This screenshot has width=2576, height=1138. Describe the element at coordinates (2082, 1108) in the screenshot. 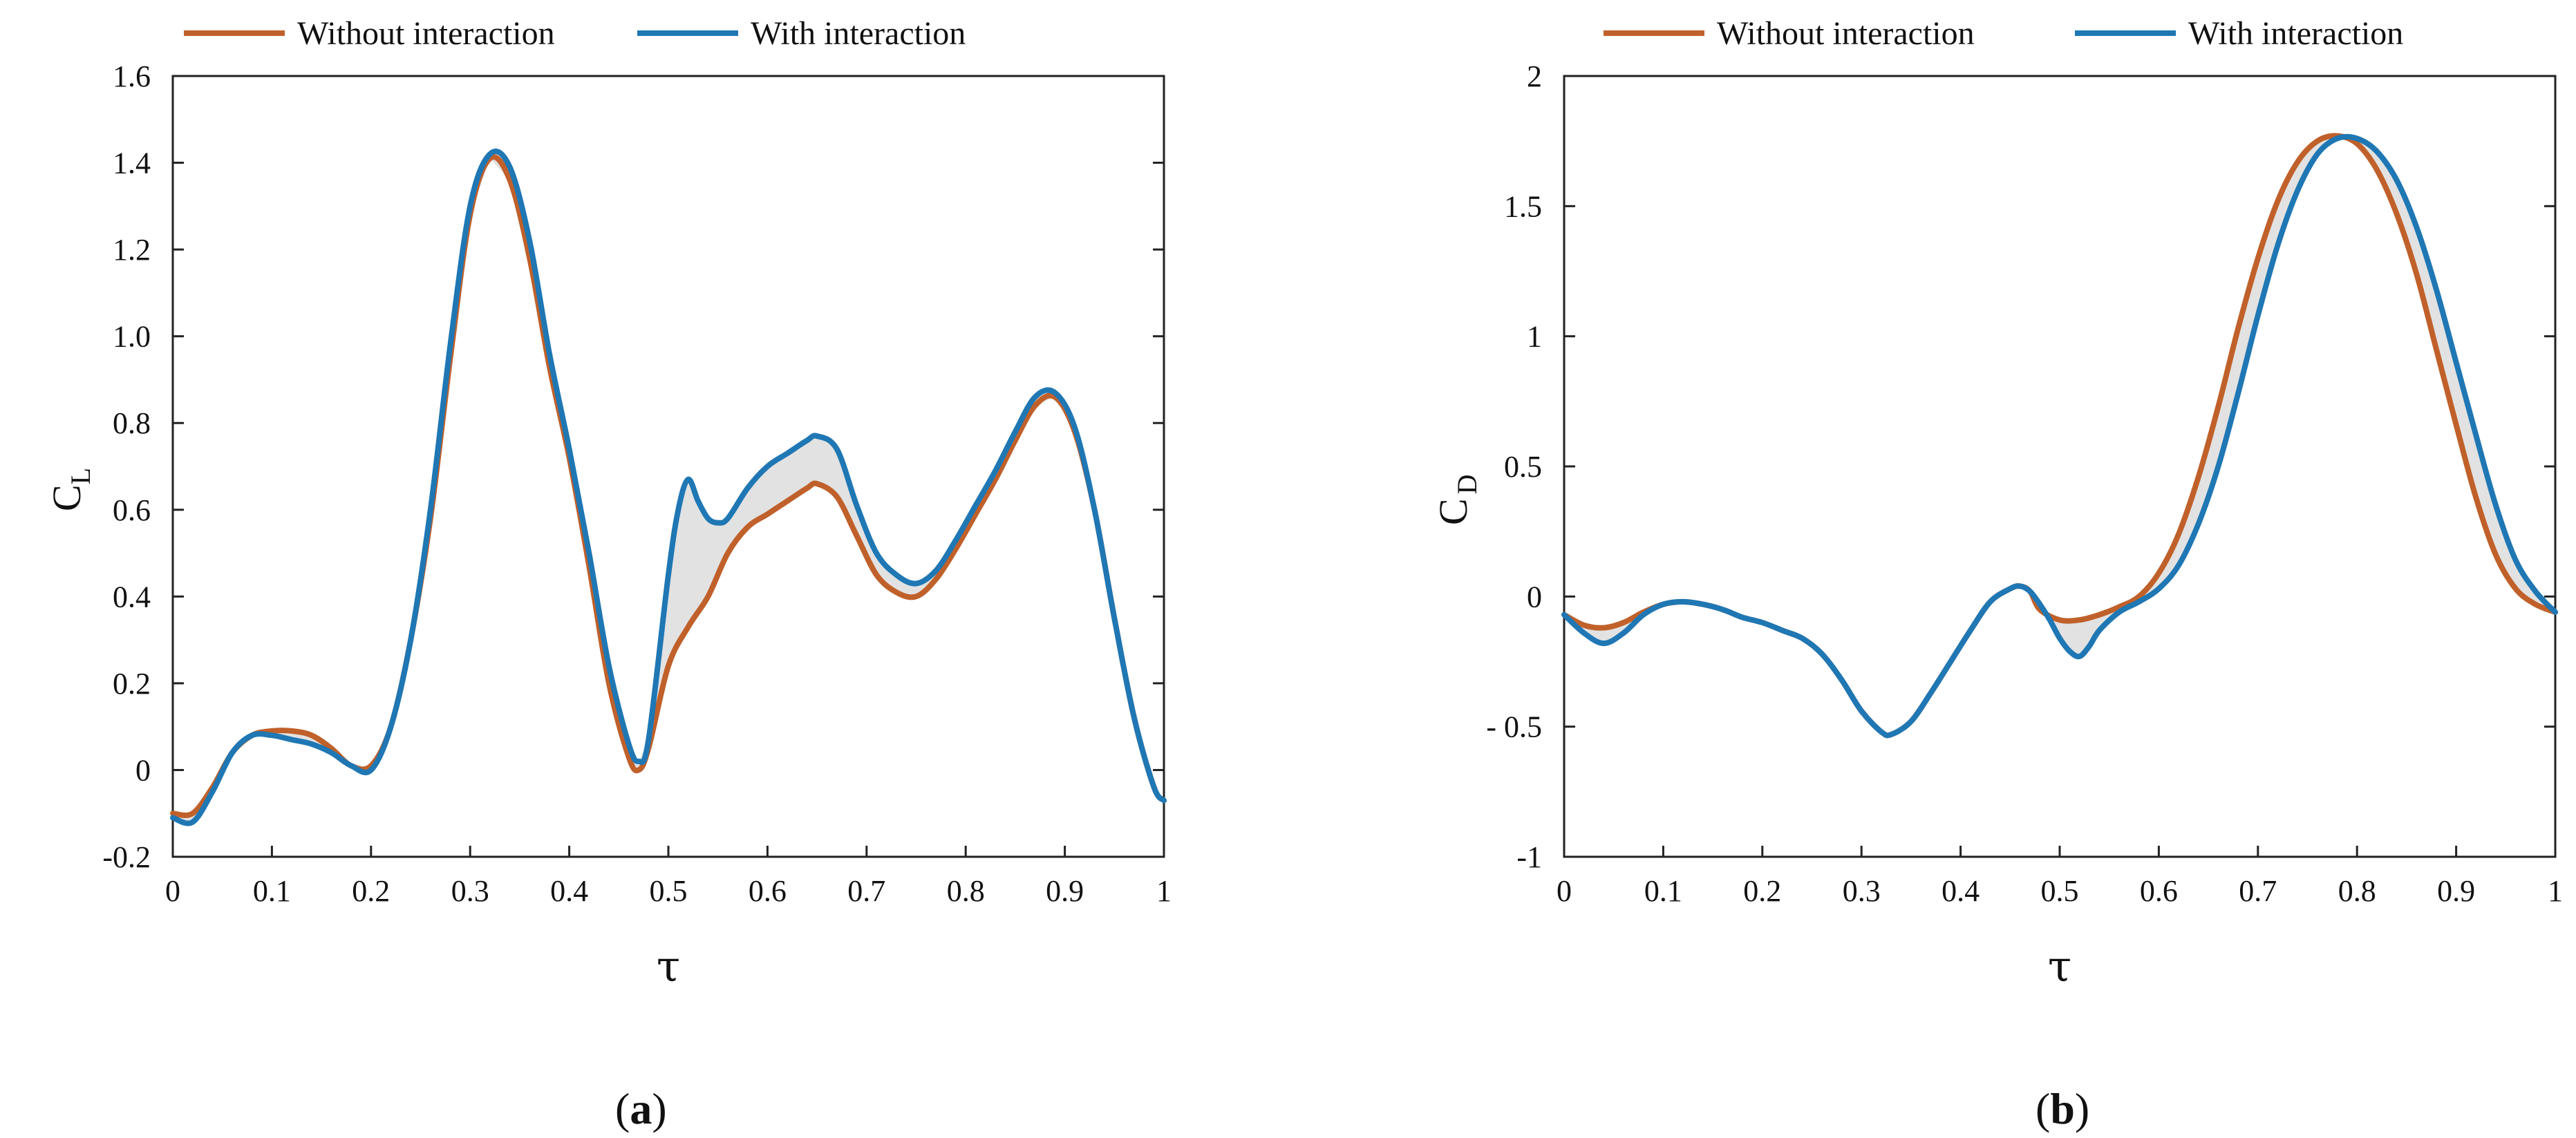

I see `panel-label-b-close: )` at that location.